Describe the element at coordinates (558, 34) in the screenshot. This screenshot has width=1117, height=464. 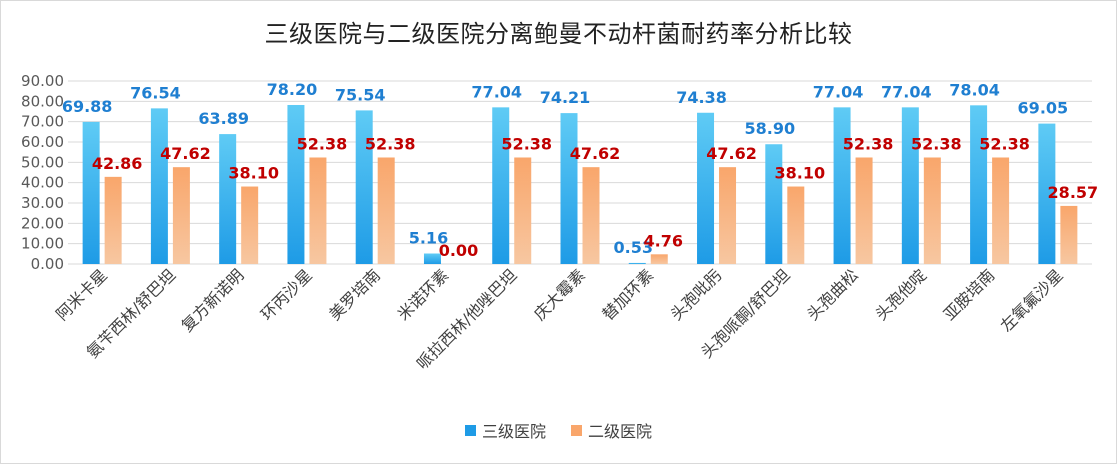
I see `chart-title: 三级医院与二级医院分离鲍曼不动杆菌耐药率分析比较` at that location.